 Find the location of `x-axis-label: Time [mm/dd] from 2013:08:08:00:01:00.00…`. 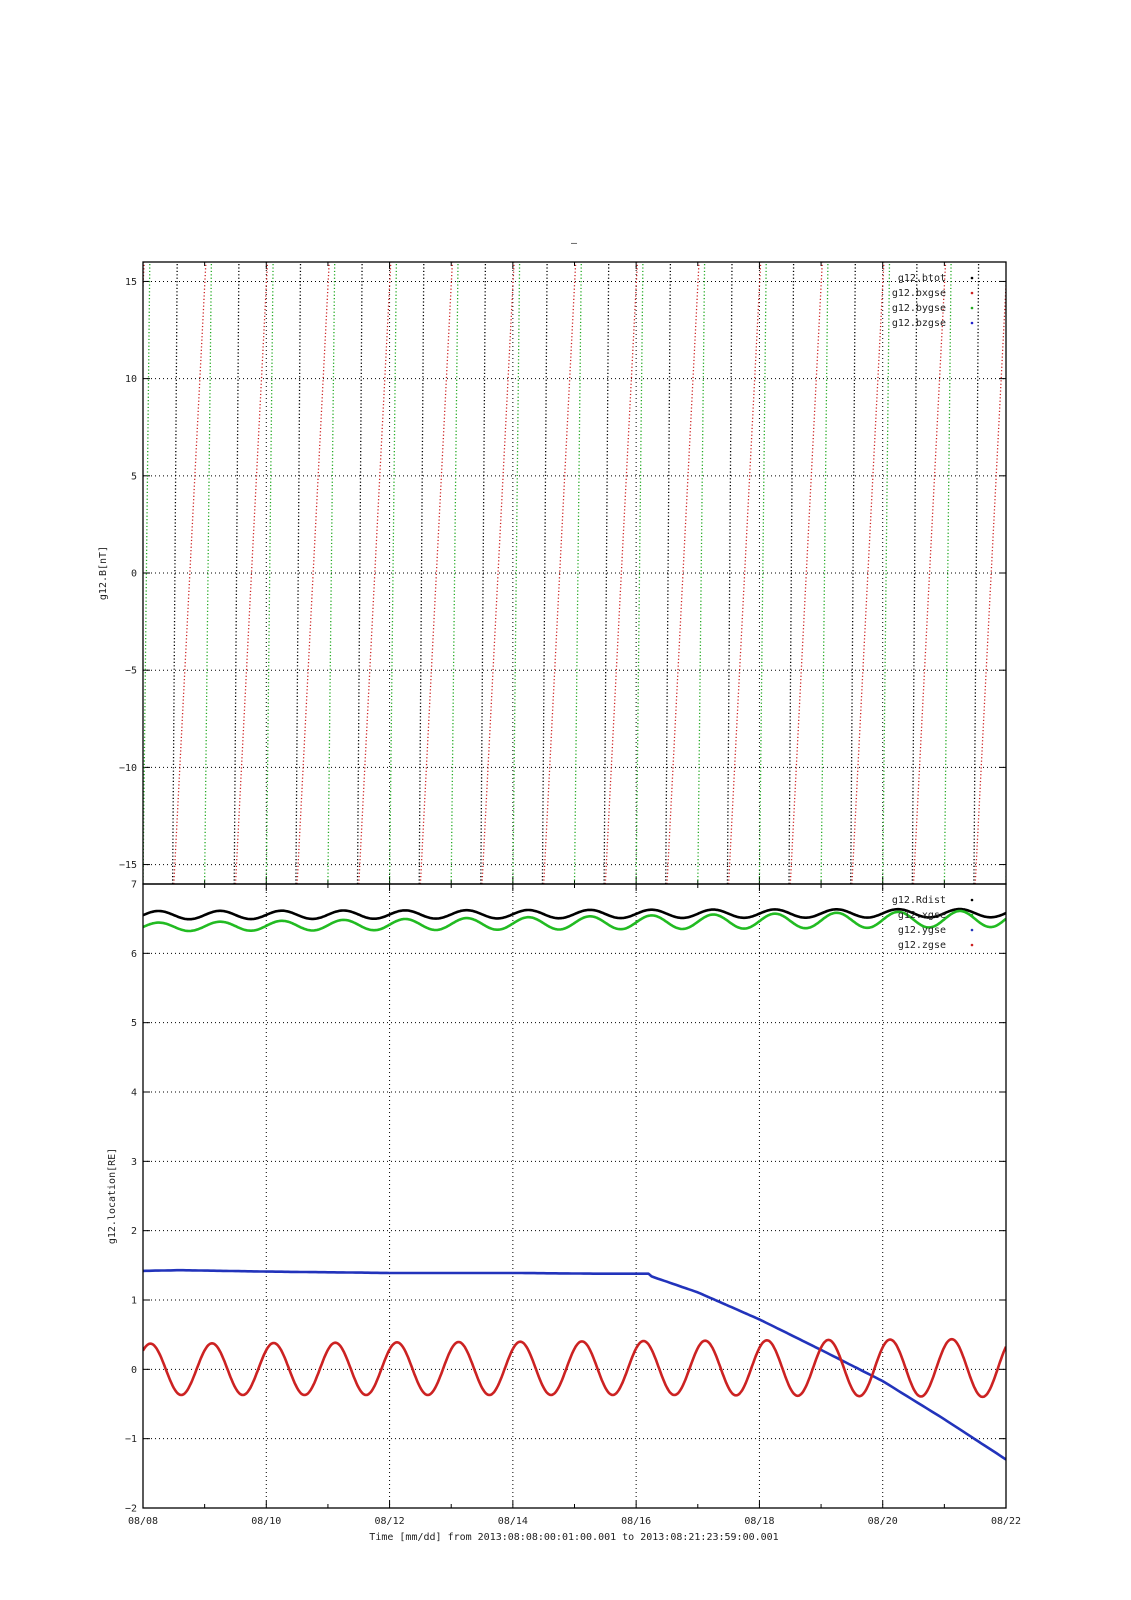

x-axis-label: Time [mm/dd] from 2013:08:08:00:01:00.00… is located at coordinates (573, 1537).